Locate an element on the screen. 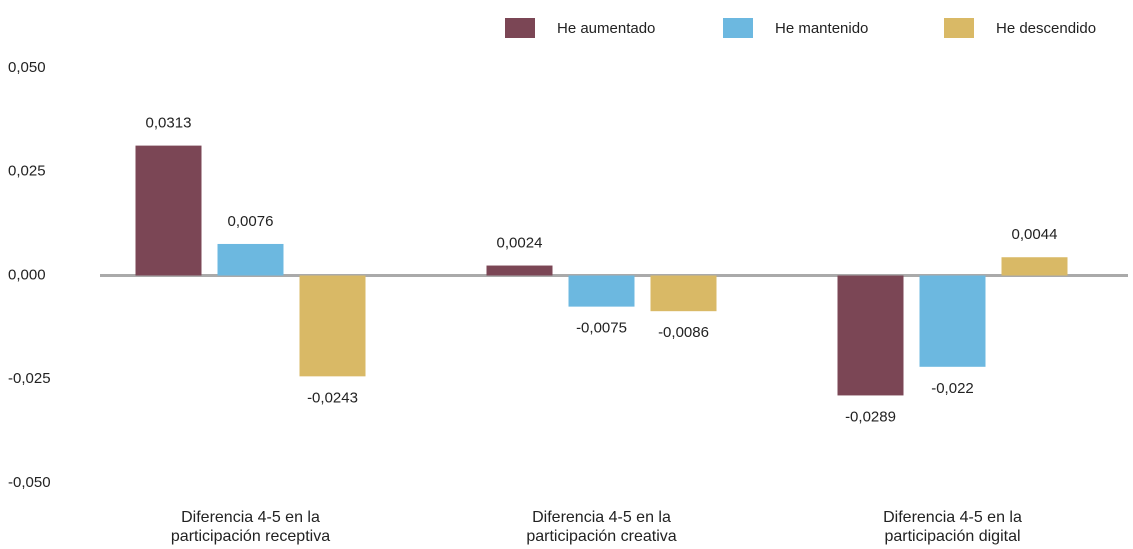 The width and height of the screenshot is (1133, 549). value-label: -0,022 is located at coordinates (952, 388).